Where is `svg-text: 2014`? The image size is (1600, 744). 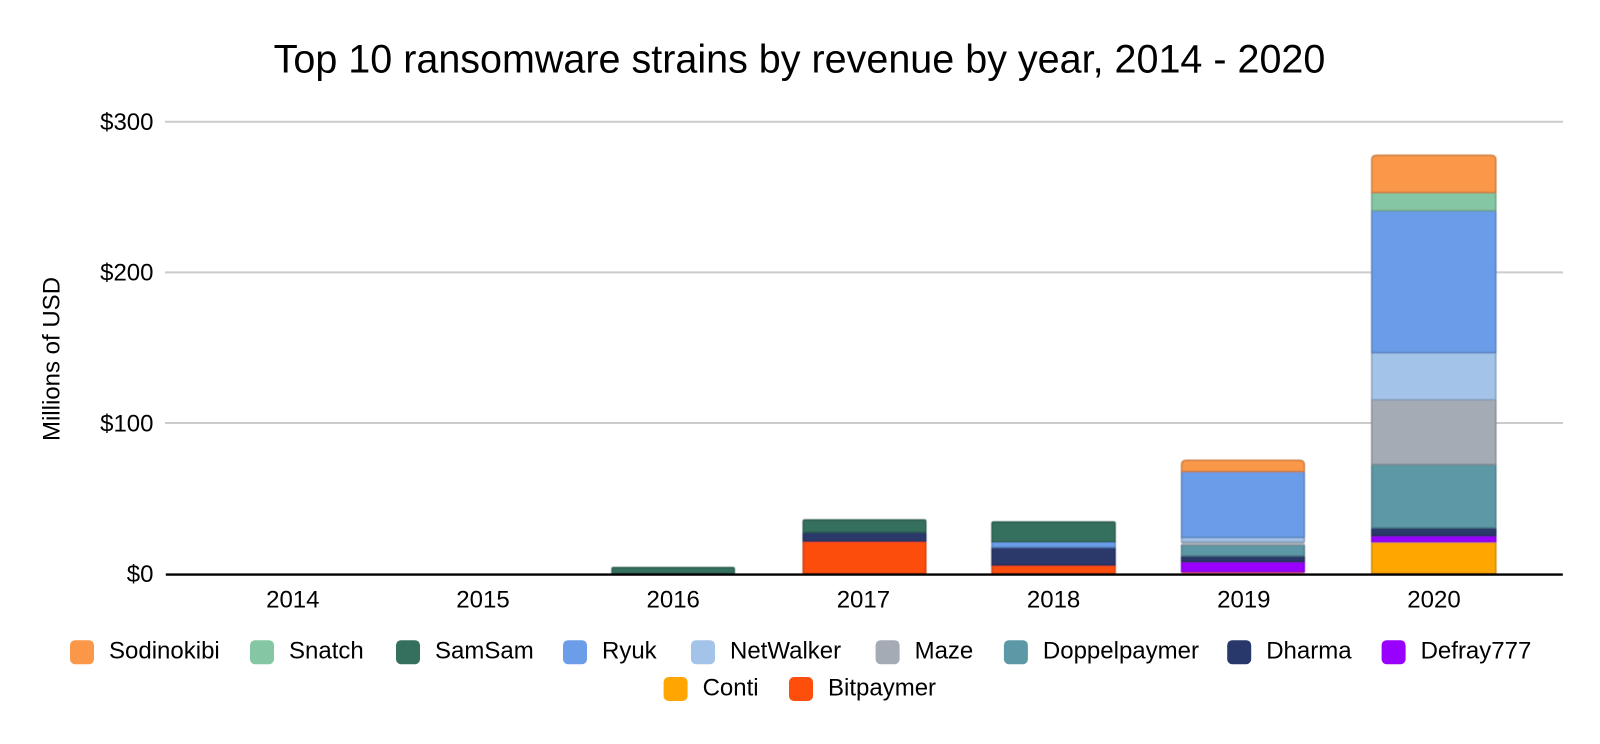
svg-text: 2014 is located at coordinates (292, 600).